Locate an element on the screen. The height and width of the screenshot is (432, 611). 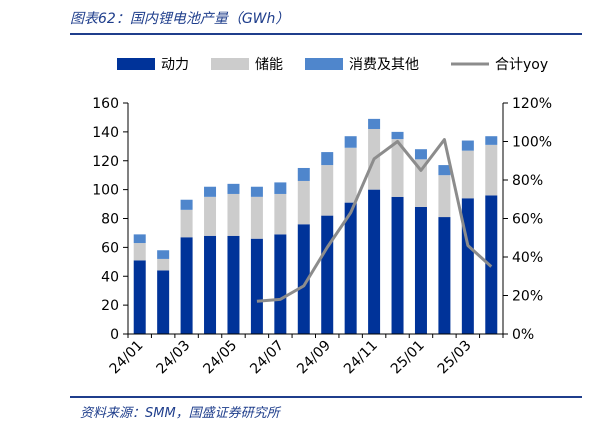
yoy-line is located at coordinates (374, 220).